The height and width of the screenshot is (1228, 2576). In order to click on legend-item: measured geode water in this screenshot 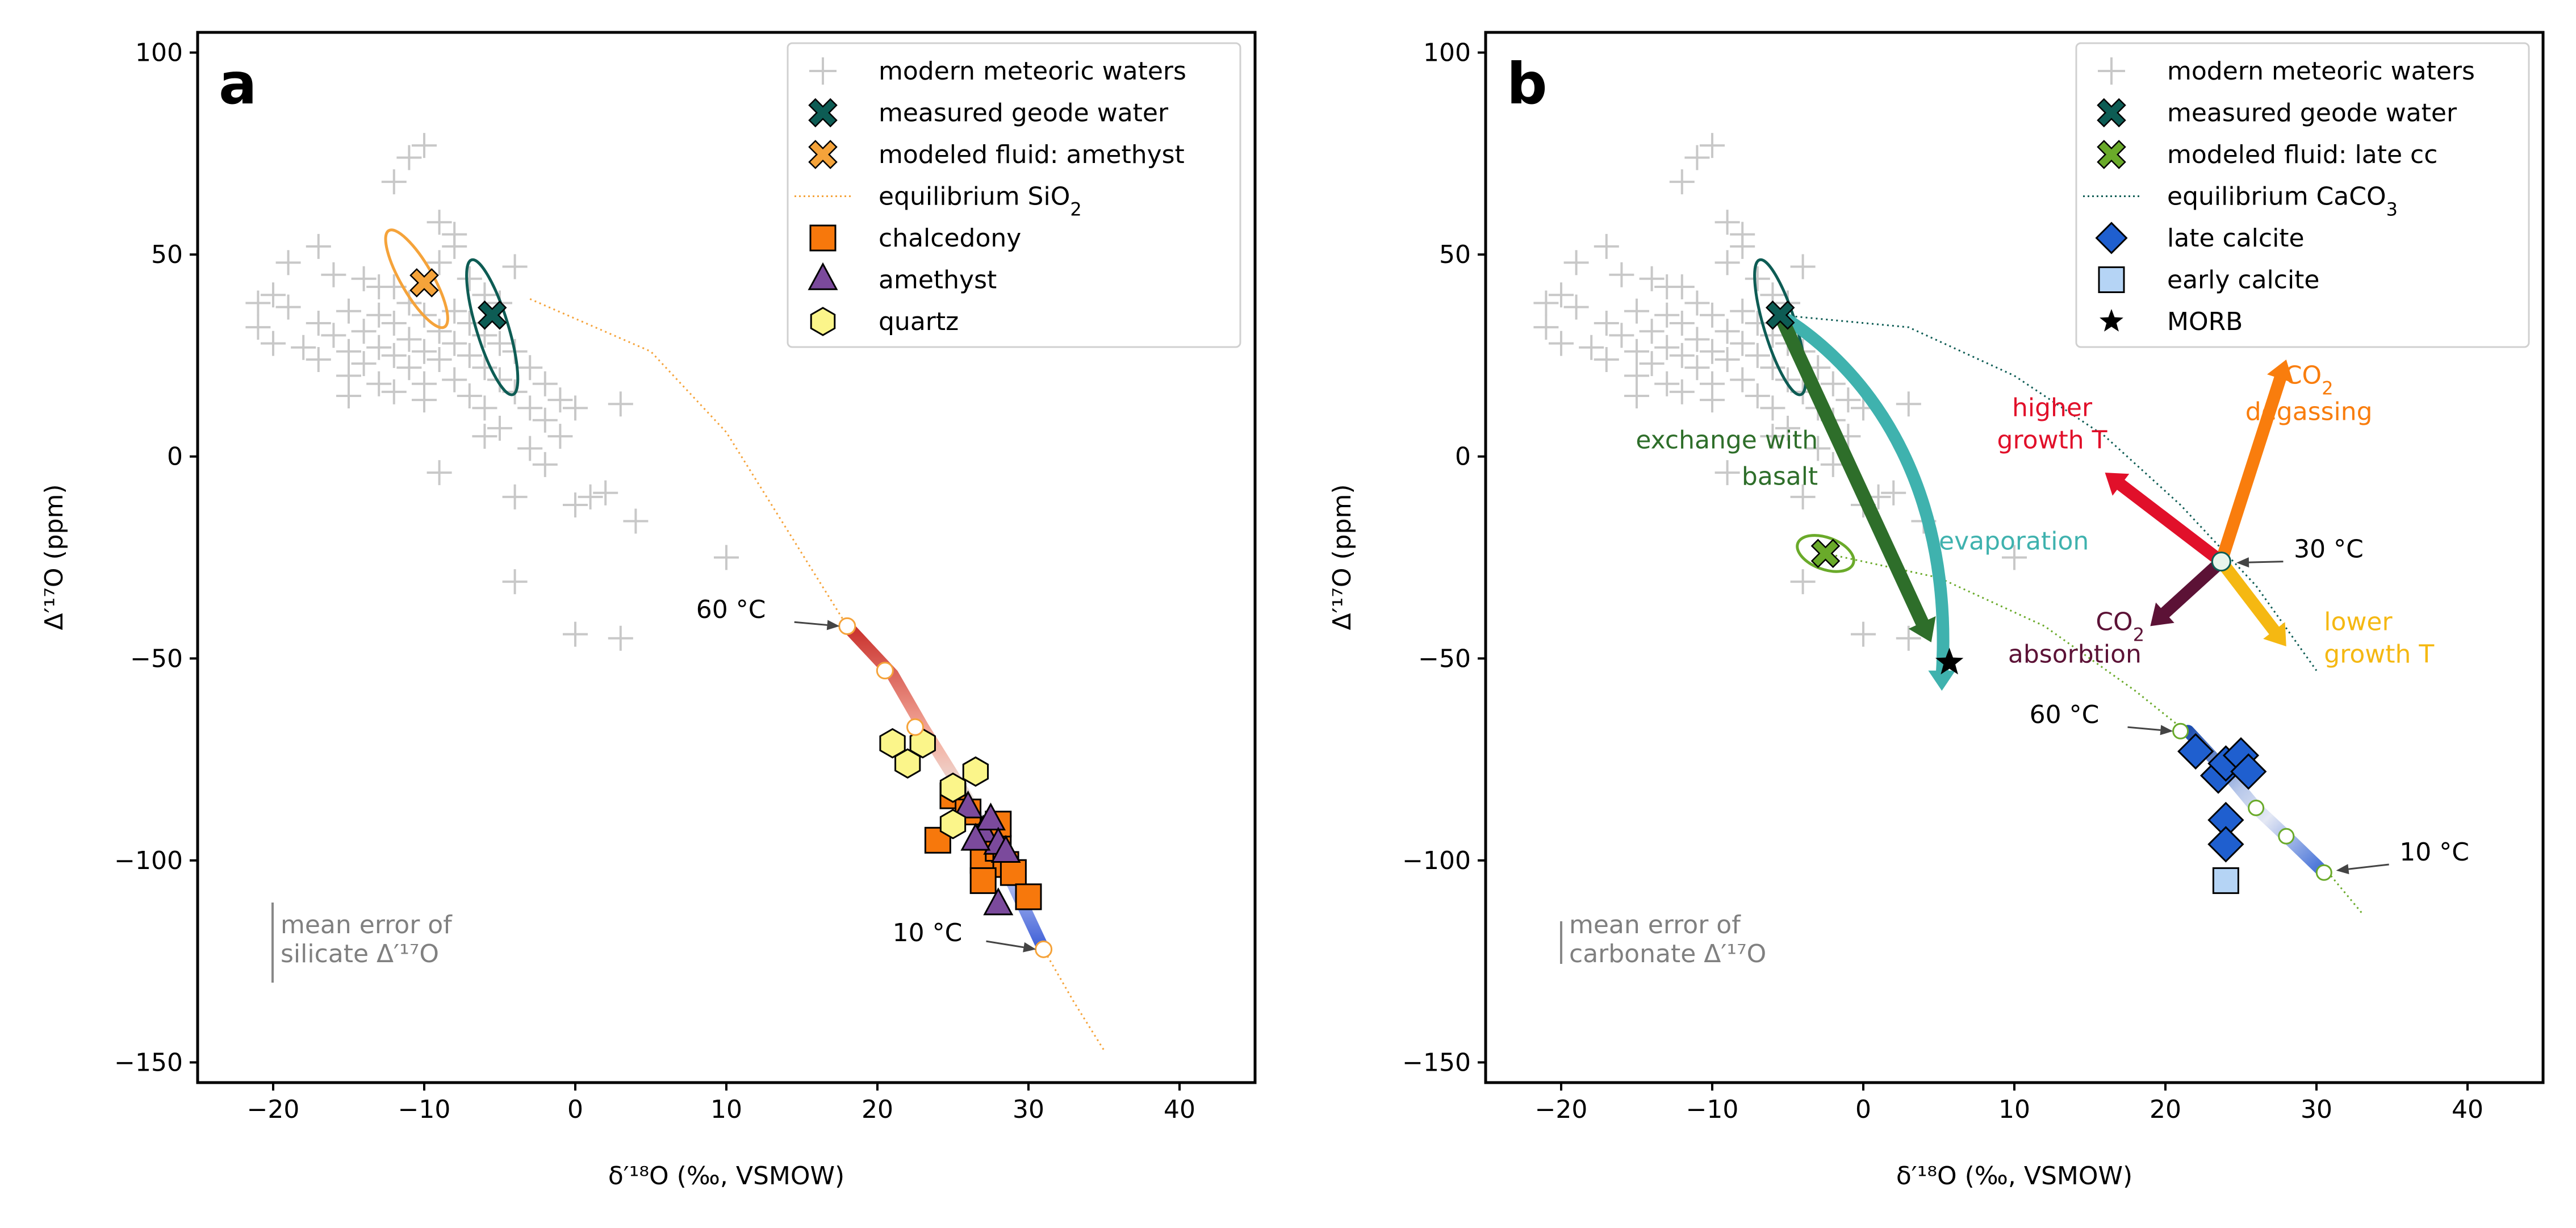, I will do `click(2277, 113)`.